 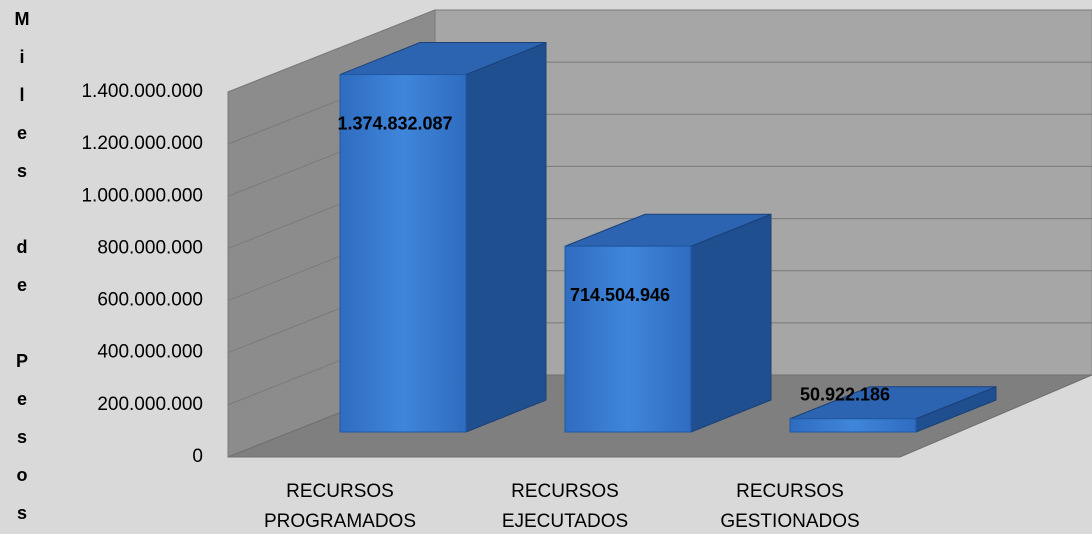 What do you see at coordinates (150, 404) in the screenshot?
I see `y-tick-label: 200.000.000` at bounding box center [150, 404].